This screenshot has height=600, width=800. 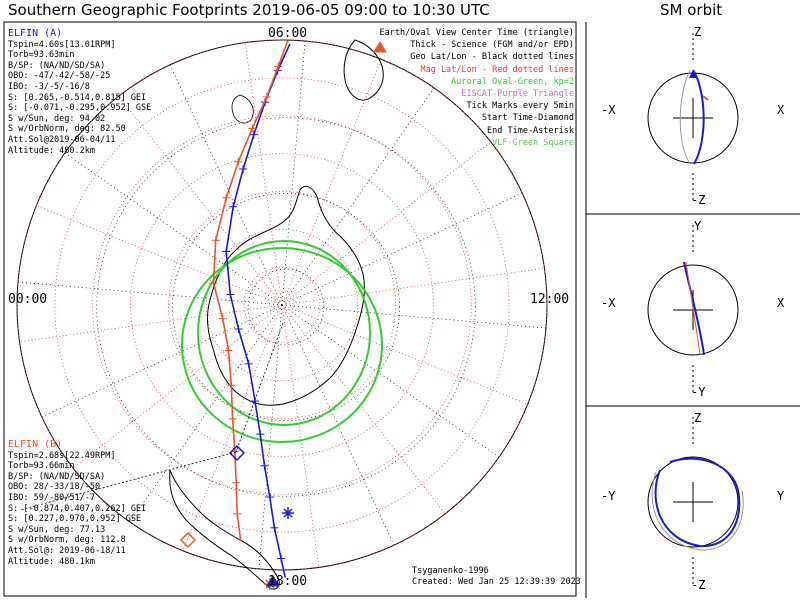 I want to click on legend-item: EISCAT-Purple Triangle, so click(x=517, y=94).